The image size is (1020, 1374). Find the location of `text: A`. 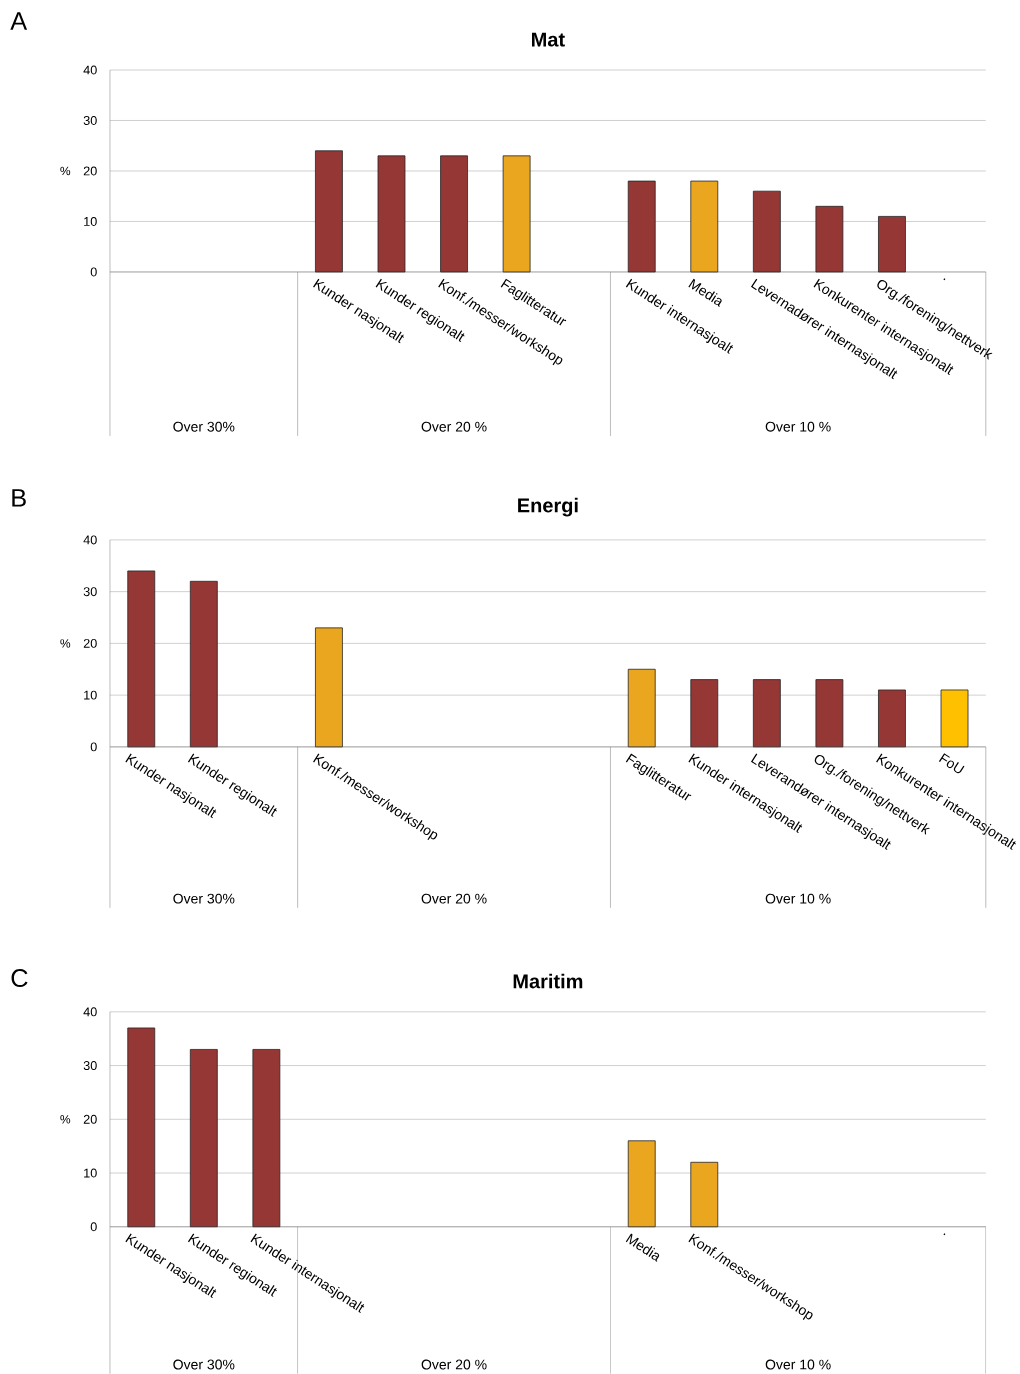

text: A is located at coordinates (19, 21).